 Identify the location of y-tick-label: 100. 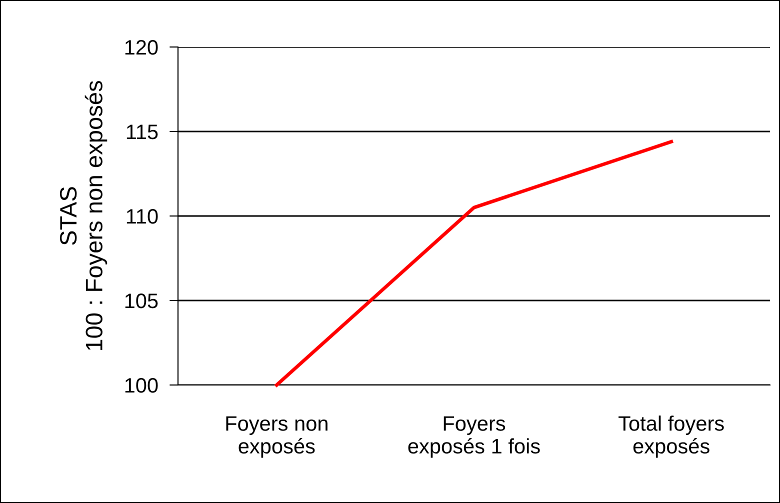
(141, 385).